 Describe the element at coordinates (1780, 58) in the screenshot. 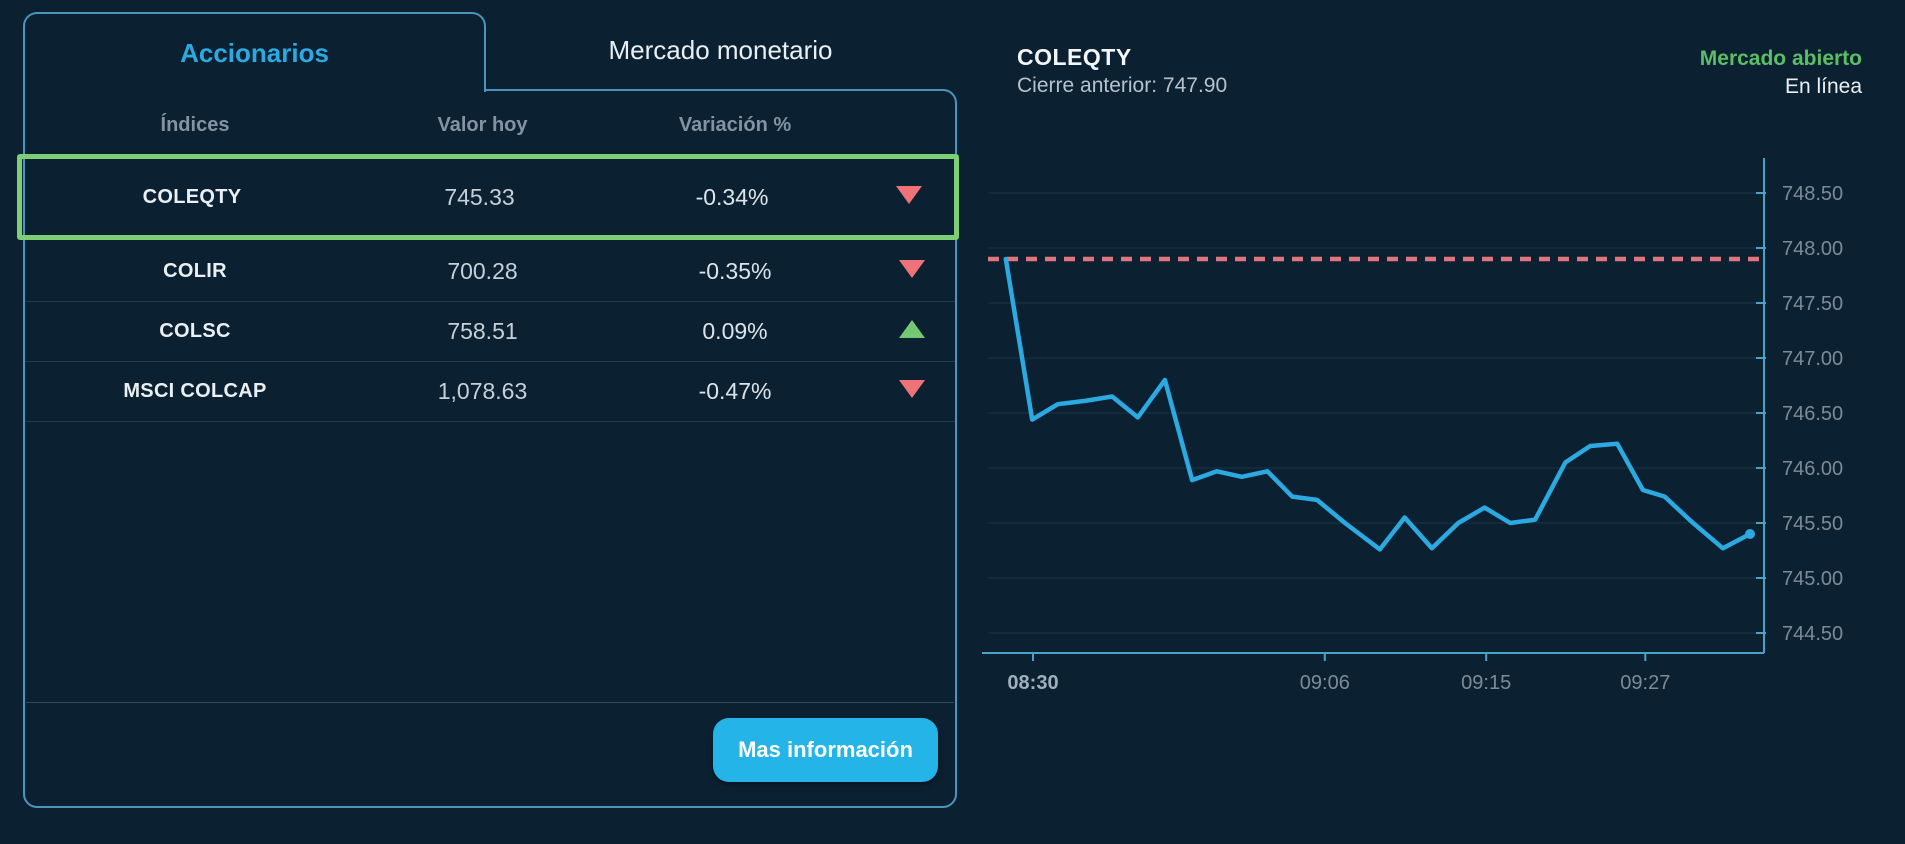

I see `market-status-badge: Mercado abierto` at that location.